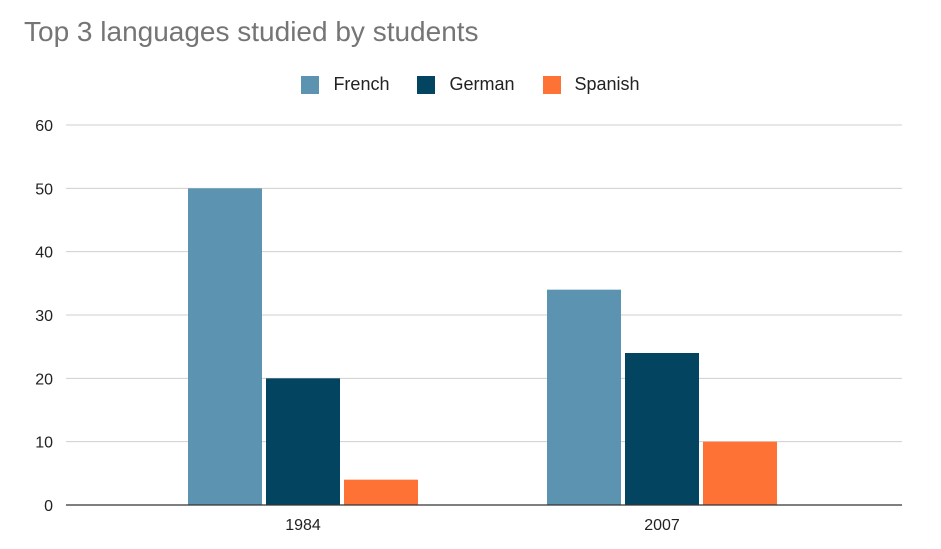  Describe the element at coordinates (482, 84) in the screenshot. I see `legend-label-german: German` at that location.